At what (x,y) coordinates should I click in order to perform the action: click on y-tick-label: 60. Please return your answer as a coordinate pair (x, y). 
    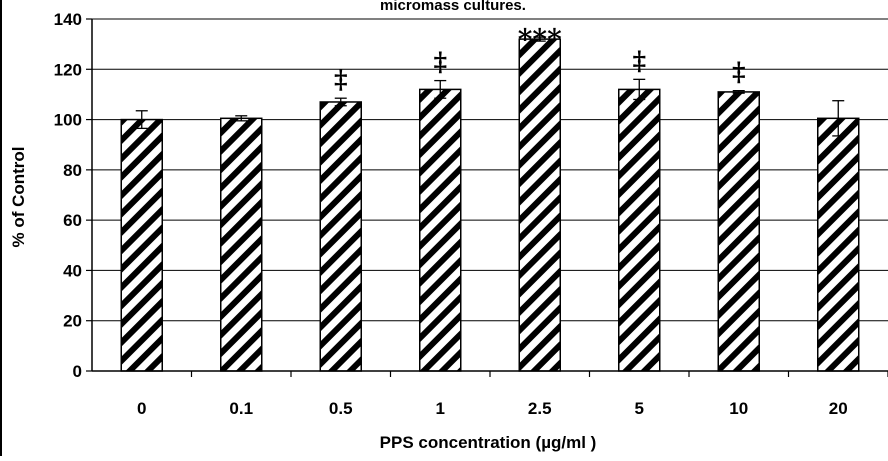
    Looking at the image, I should click on (72, 220).